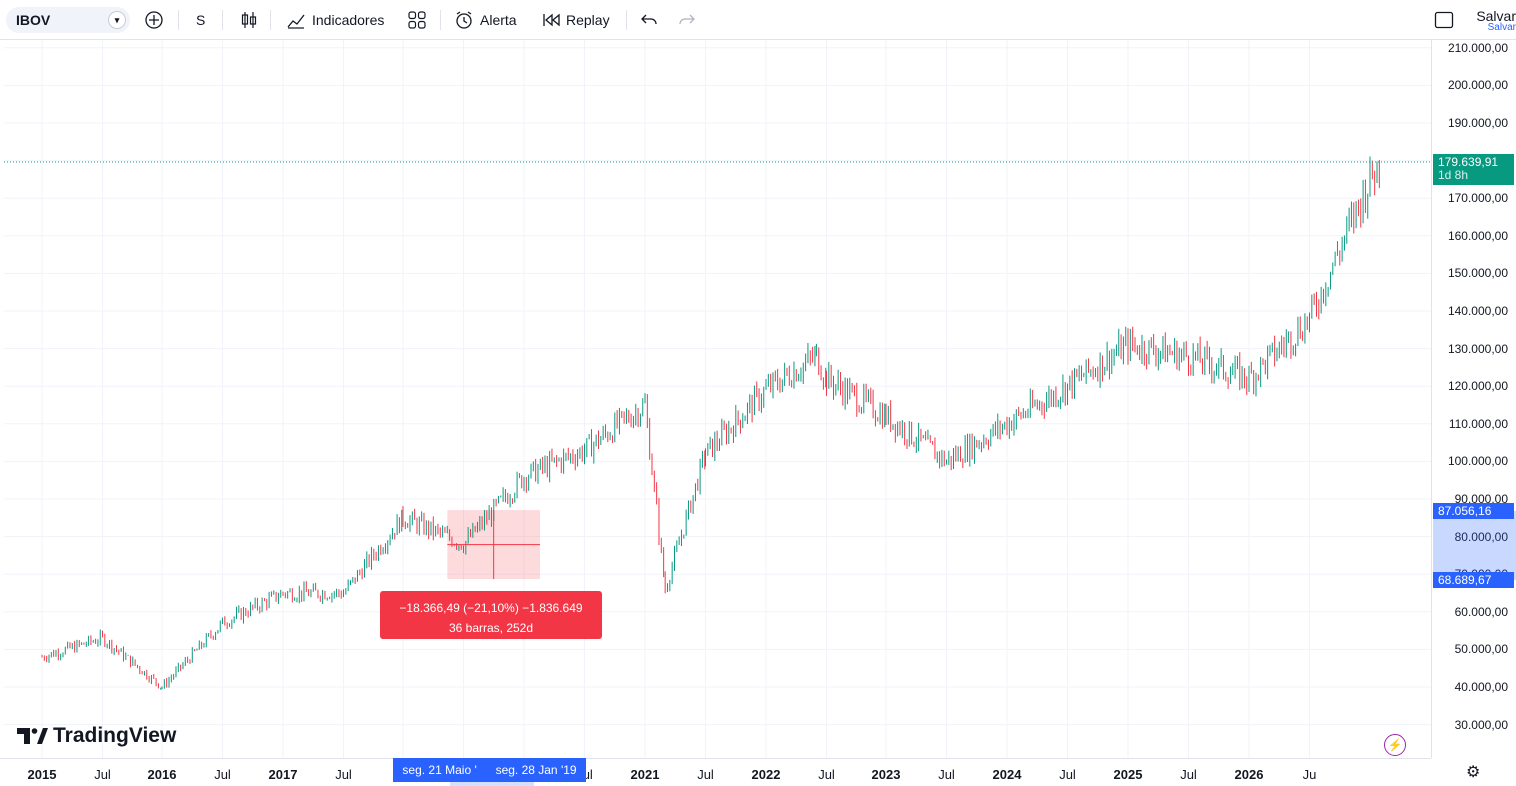  I want to click on grid-icon, so click(417, 20).